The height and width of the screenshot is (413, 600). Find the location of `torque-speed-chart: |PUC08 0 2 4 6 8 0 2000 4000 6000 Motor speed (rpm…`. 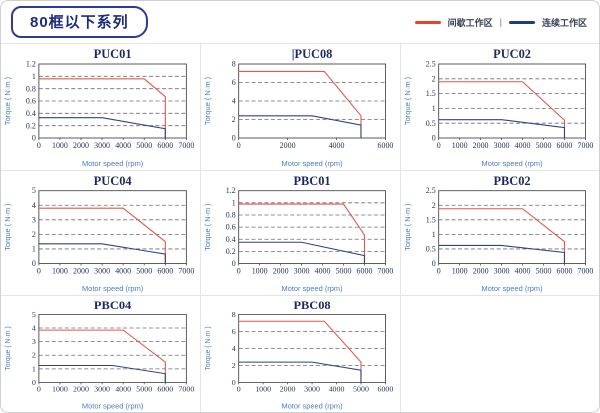

torque-speed-chart: |PUC08 0 2 4 6 8 0 2000 4000 6000 Motor speed (rpm… is located at coordinates (298, 107).